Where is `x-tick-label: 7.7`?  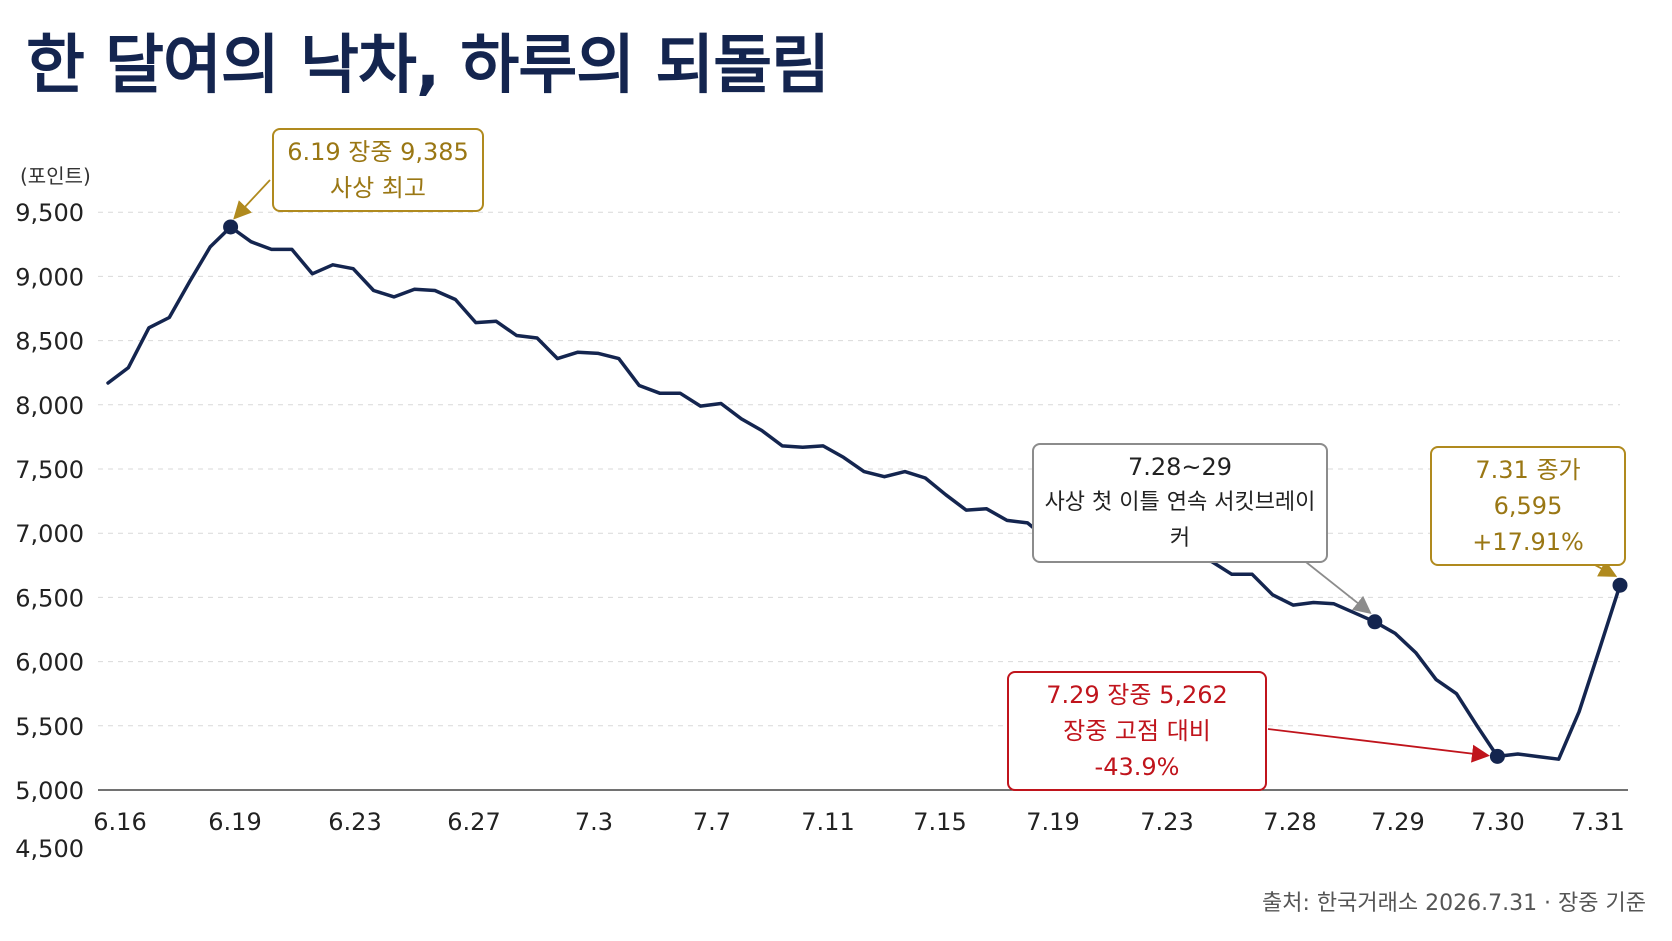
x-tick-label: 7.7 is located at coordinates (712, 822).